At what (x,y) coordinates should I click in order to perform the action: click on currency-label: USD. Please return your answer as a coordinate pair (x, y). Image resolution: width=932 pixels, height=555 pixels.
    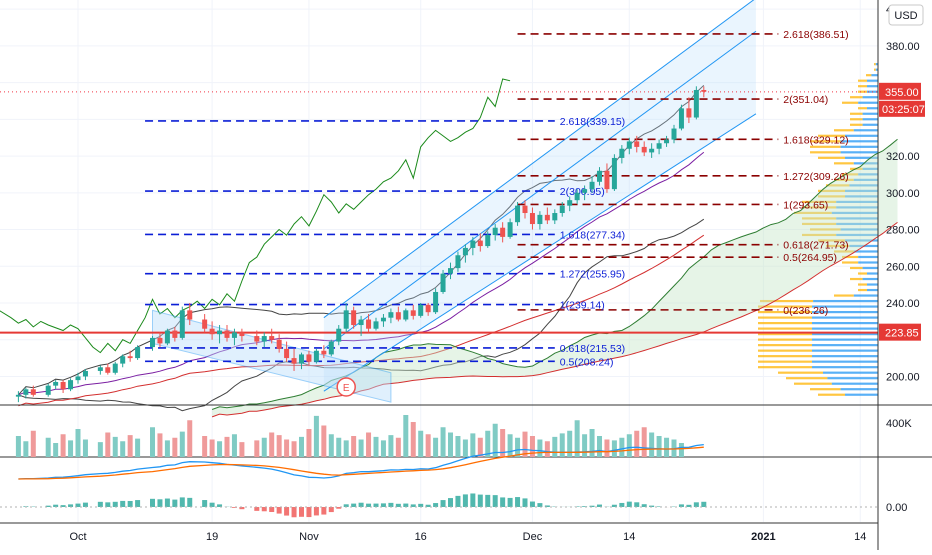
    Looking at the image, I should click on (905, 16).